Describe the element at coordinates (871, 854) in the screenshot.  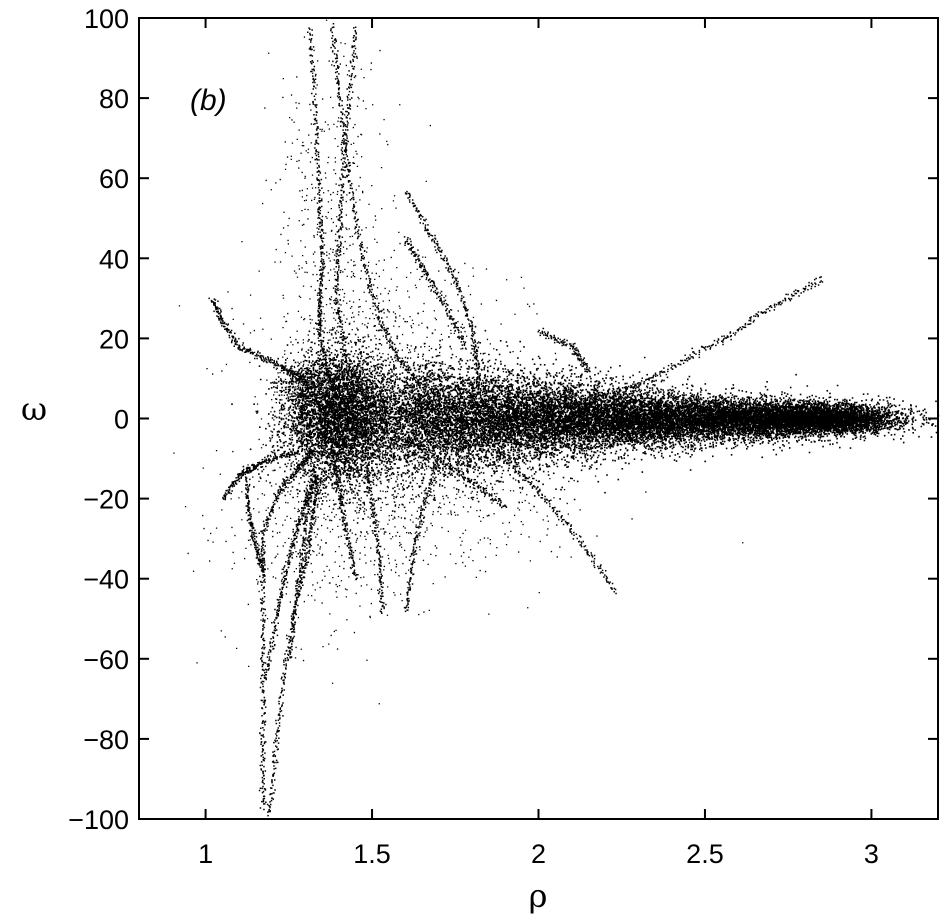
I see `x-tick-label: 3` at that location.